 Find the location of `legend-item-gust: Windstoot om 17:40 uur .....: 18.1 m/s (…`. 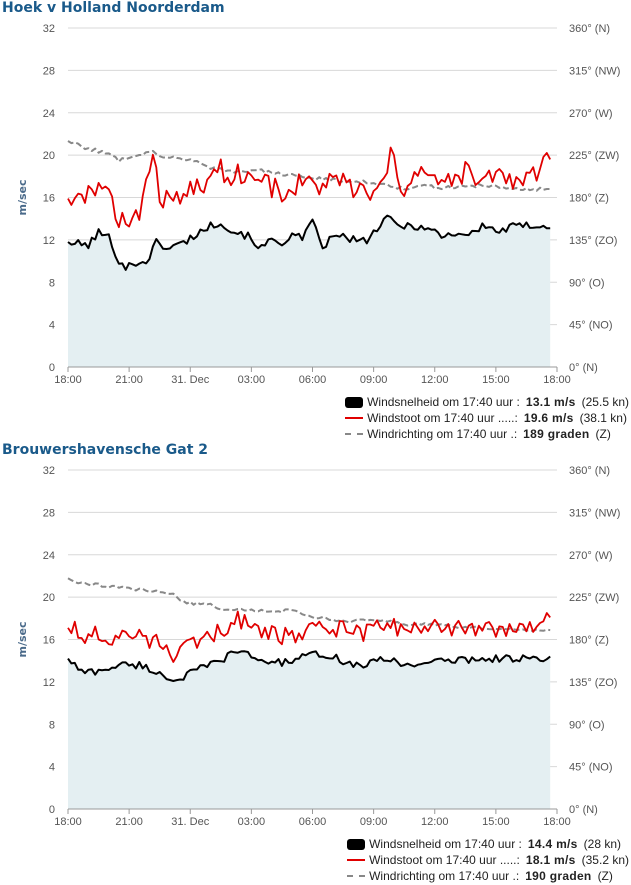

legend-item-gust: Windstoot om 17:40 uur .....: 18.1 m/s (… is located at coordinates (488, 860).